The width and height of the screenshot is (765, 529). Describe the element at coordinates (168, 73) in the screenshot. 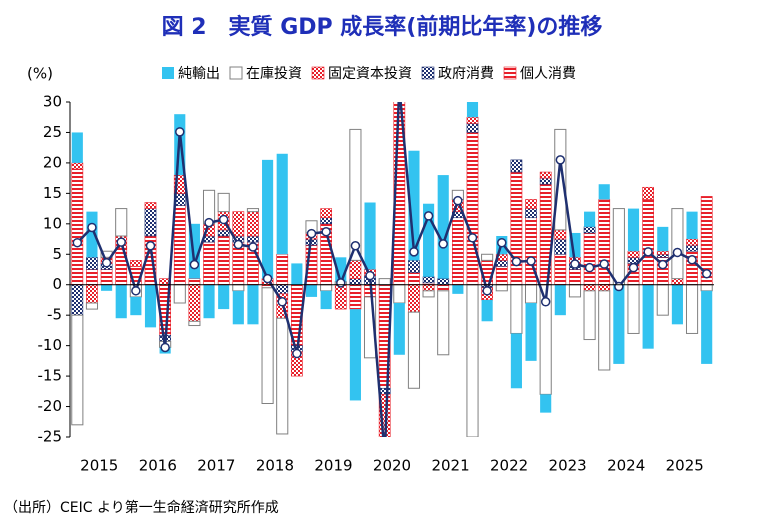

I see `legend-swatch` at that location.